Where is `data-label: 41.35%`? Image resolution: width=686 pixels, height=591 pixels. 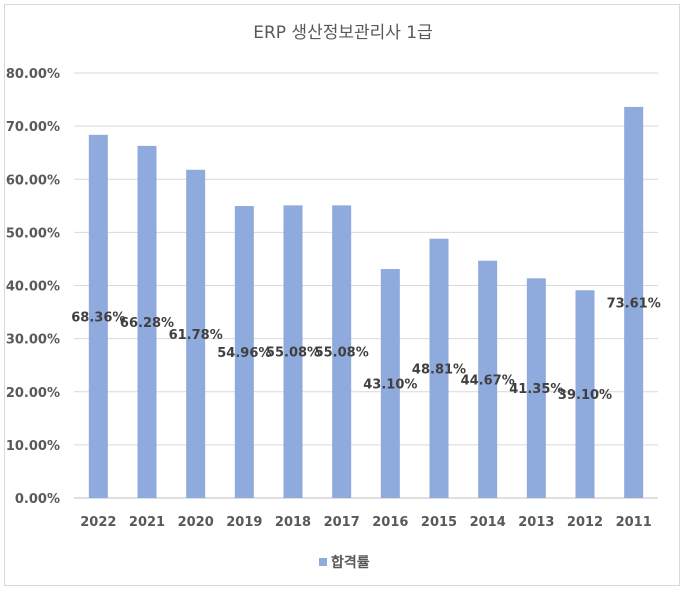 data-label: 41.35% is located at coordinates (536, 389).